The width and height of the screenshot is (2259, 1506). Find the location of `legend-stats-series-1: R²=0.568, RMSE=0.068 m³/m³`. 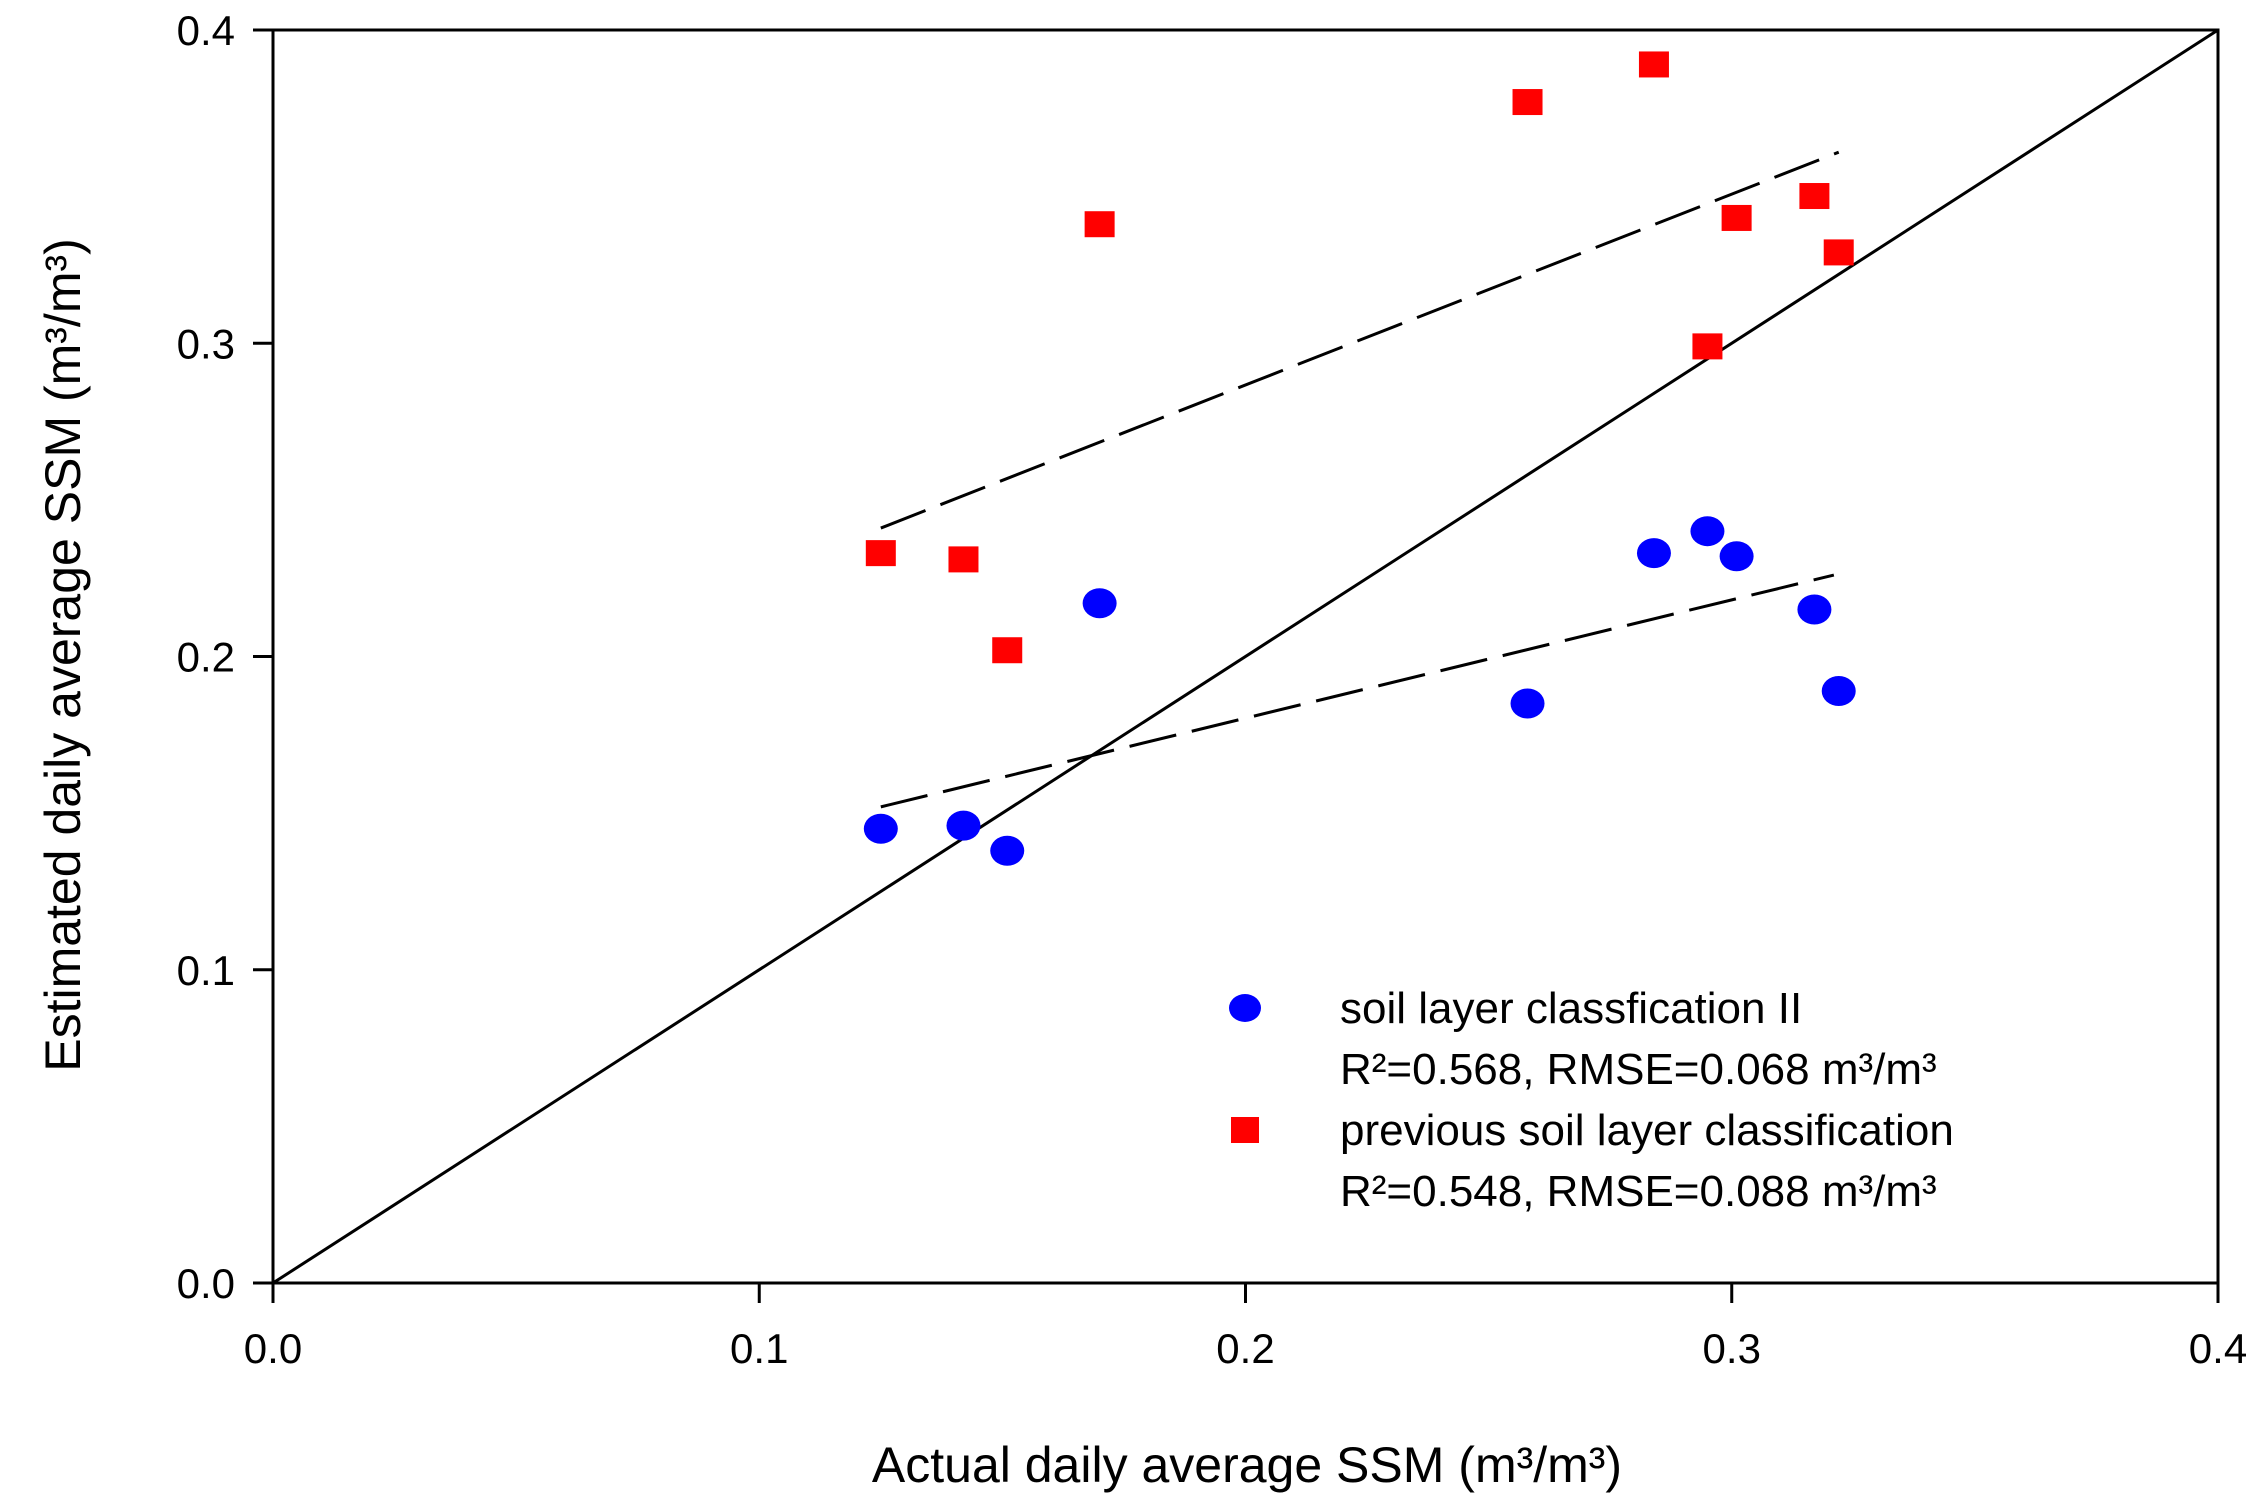

legend-stats-series-1: R²=0.568, RMSE=0.068 m³/m³ is located at coordinates (1638, 1069).